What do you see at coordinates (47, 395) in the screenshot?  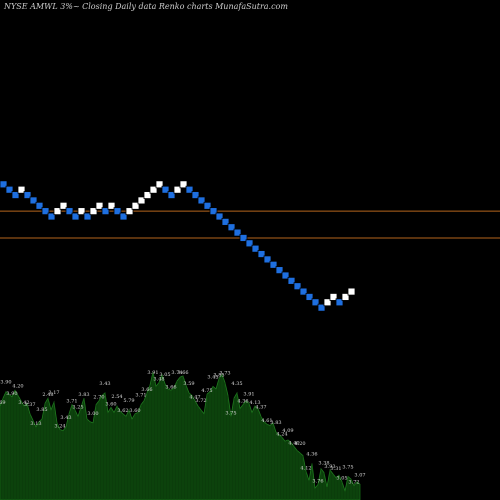 I see `volume-value-label: 2.48` at bounding box center [47, 395].